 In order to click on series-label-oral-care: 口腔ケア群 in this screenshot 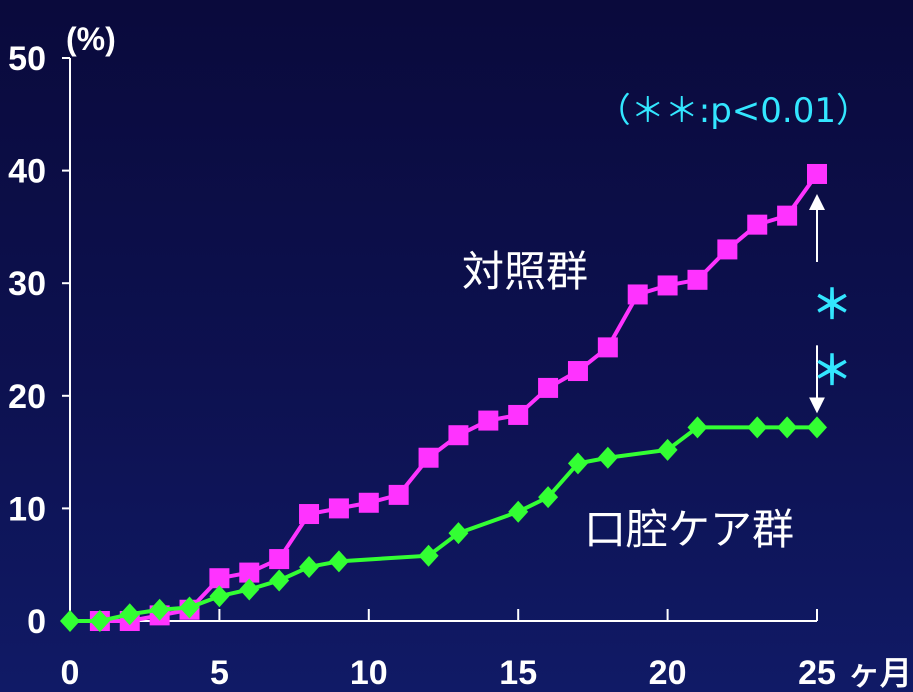, I will do `click(689, 529)`.